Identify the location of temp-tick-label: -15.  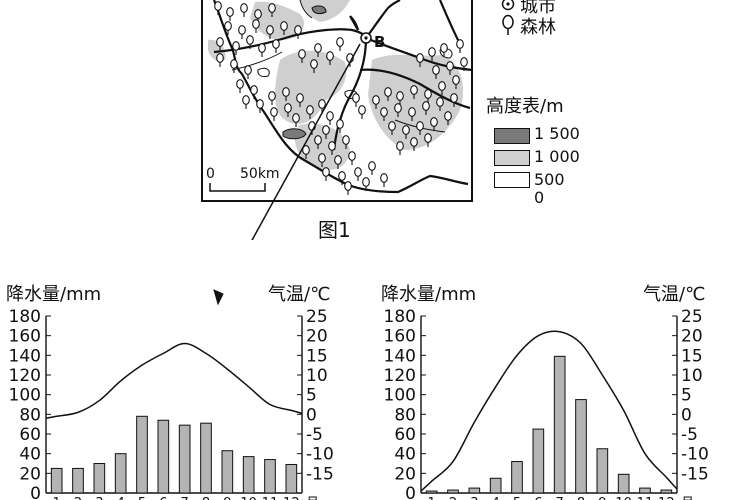
(695, 474).